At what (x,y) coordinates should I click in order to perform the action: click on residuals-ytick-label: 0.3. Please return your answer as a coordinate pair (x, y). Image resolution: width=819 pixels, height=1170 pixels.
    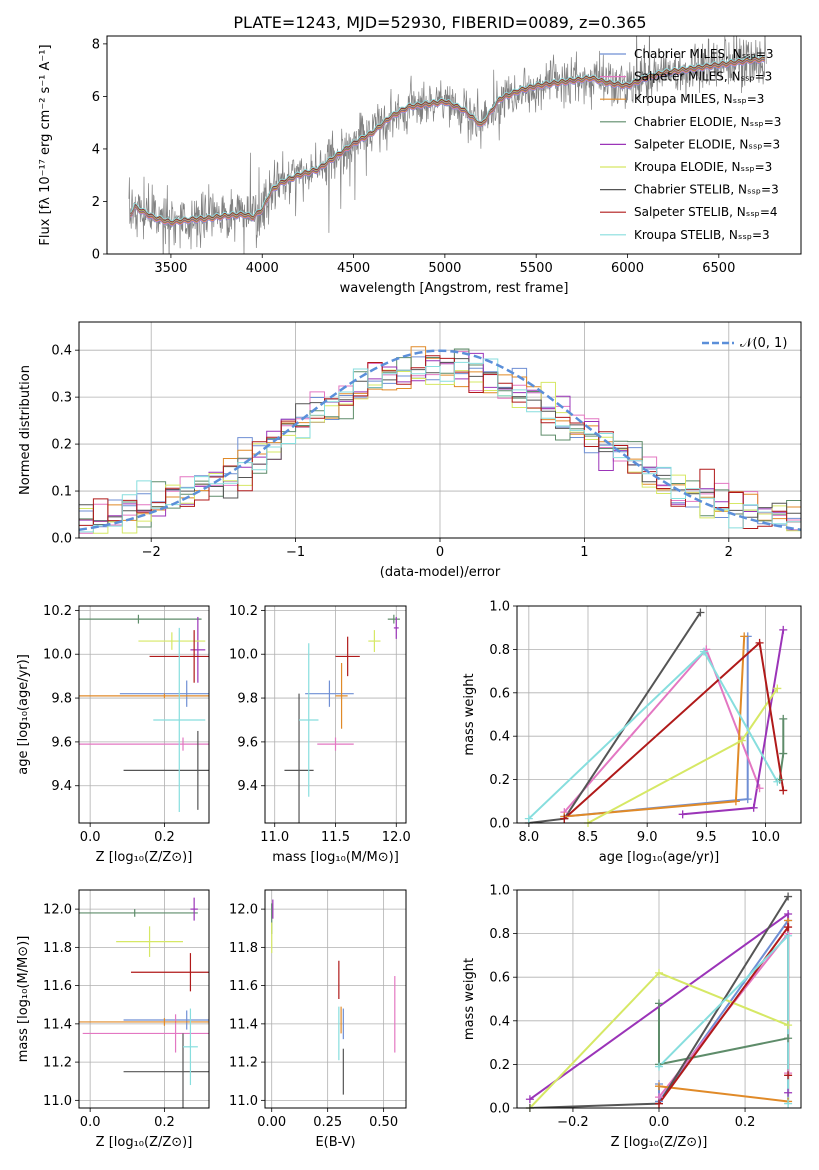
    Looking at the image, I should click on (61, 398).